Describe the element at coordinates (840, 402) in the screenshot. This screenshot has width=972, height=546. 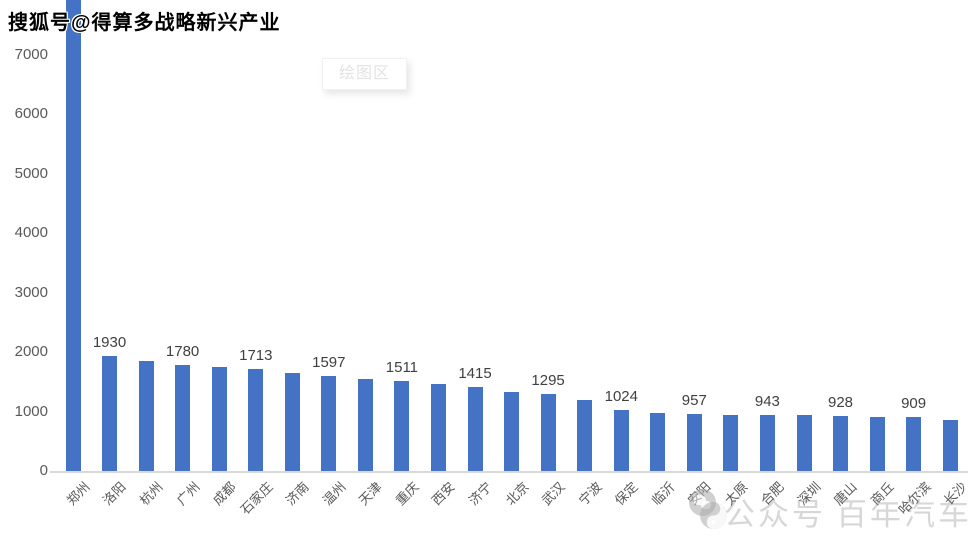
I see `bar-value-label: 928` at that location.